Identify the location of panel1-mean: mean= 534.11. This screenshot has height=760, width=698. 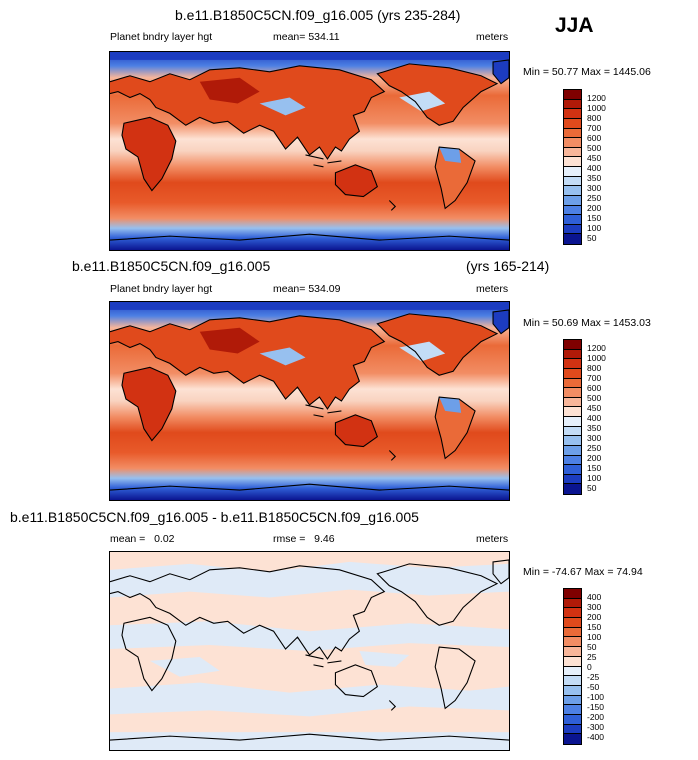
(306, 37).